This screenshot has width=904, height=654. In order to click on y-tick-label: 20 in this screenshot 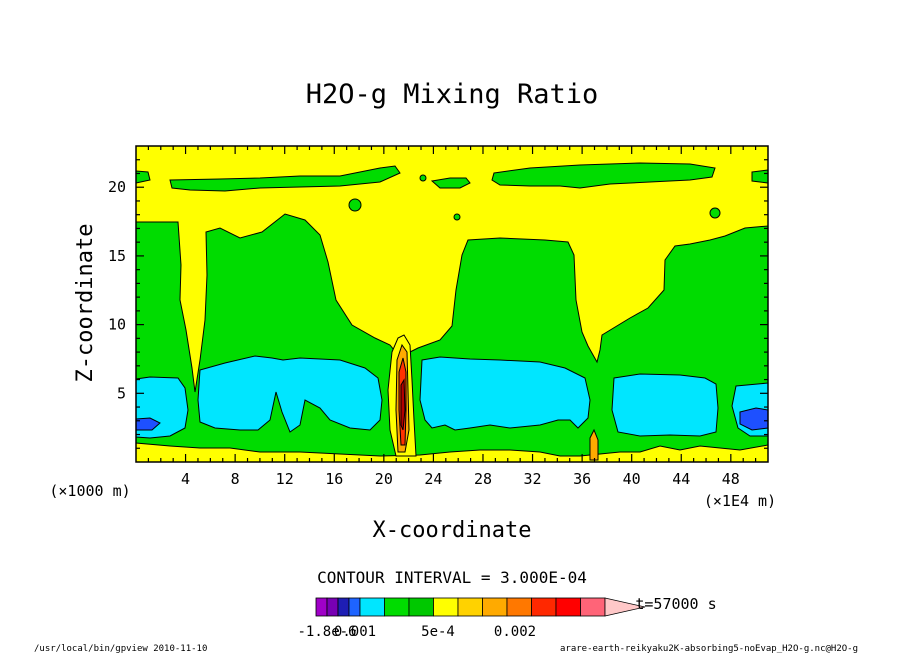, I will do `click(117, 187)`.